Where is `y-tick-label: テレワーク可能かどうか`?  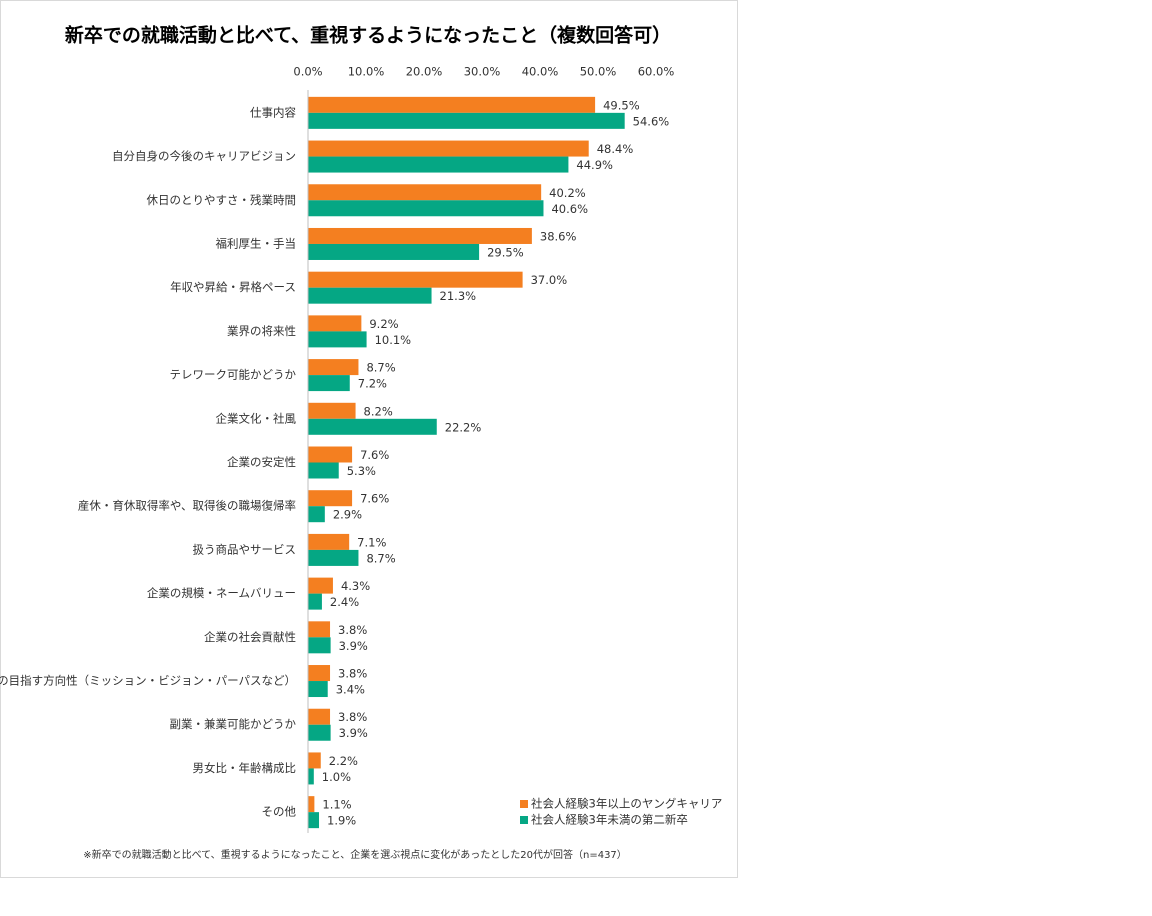
y-tick-label: テレワーク可能かどうか is located at coordinates (233, 375).